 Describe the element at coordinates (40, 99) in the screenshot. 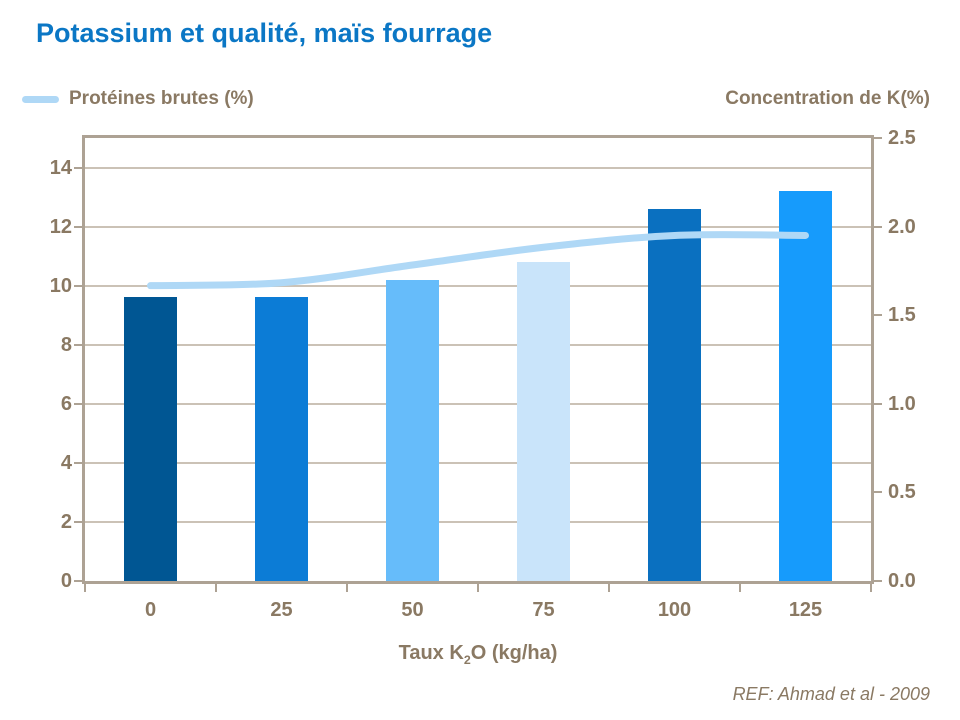

I see `legend-line-swatch` at that location.